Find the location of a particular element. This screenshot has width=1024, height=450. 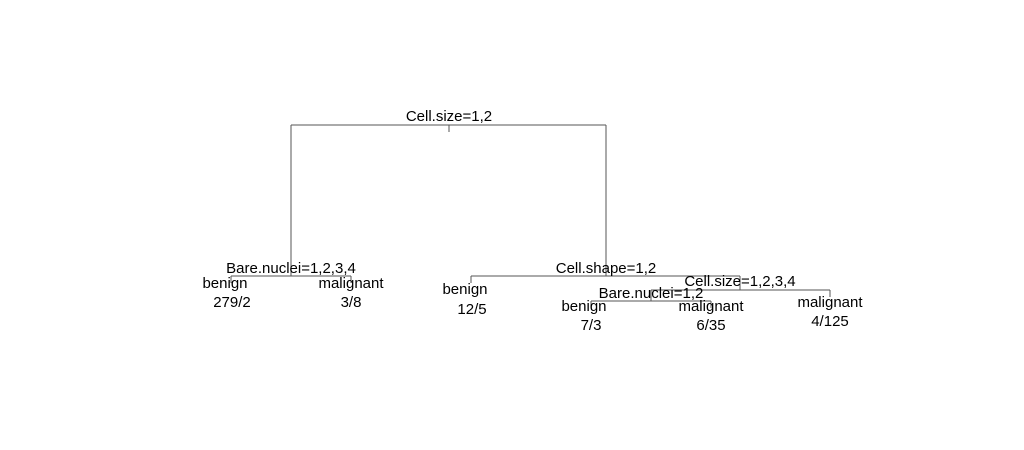

leaf-1-class: benign is located at coordinates (224, 283).